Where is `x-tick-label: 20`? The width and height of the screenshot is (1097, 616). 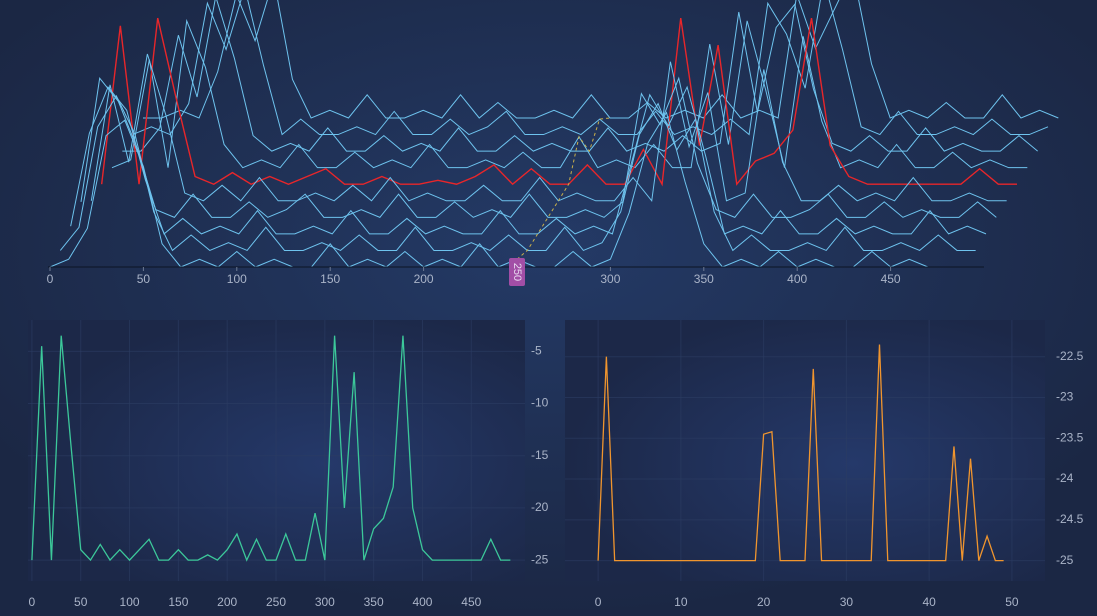
x-tick-label: 20 is located at coordinates (764, 602).